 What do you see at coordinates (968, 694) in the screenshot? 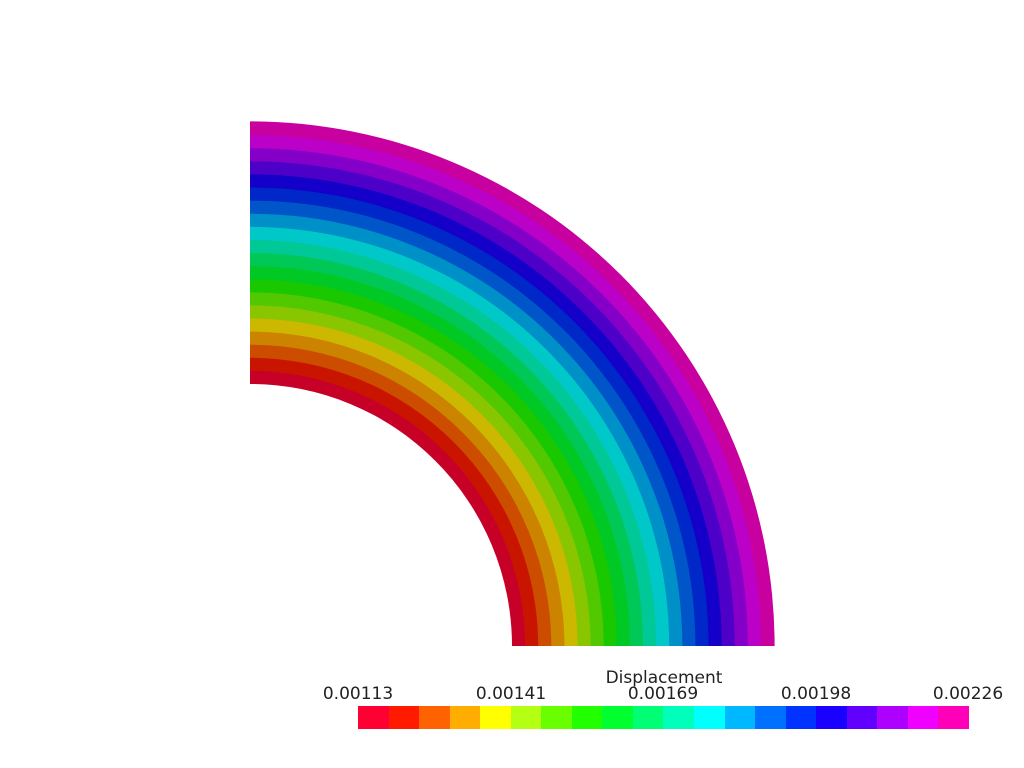
I see `colorbar-tick-max: 0.00226` at bounding box center [968, 694].